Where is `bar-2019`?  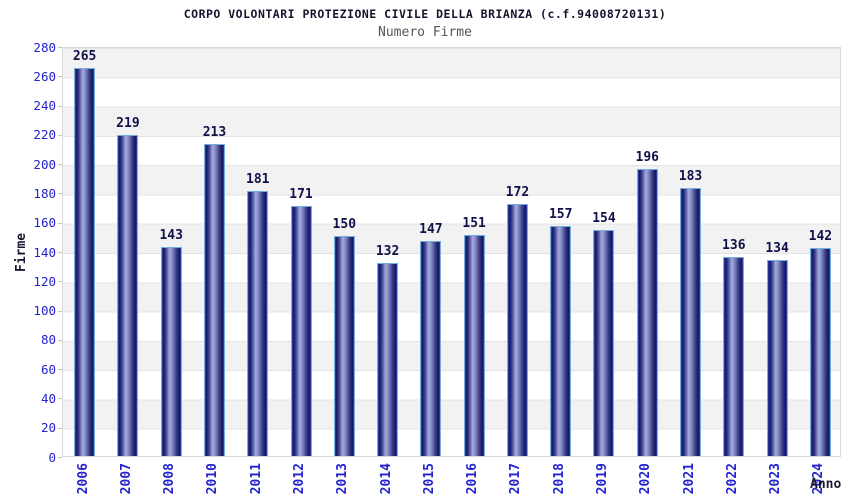 bar-2019 is located at coordinates (604, 343).